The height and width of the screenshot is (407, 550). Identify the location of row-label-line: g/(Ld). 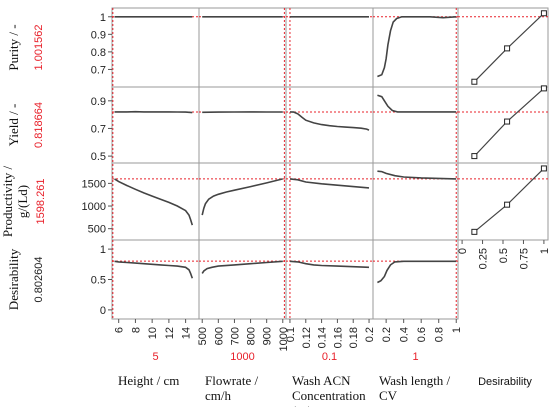
(22, 201).